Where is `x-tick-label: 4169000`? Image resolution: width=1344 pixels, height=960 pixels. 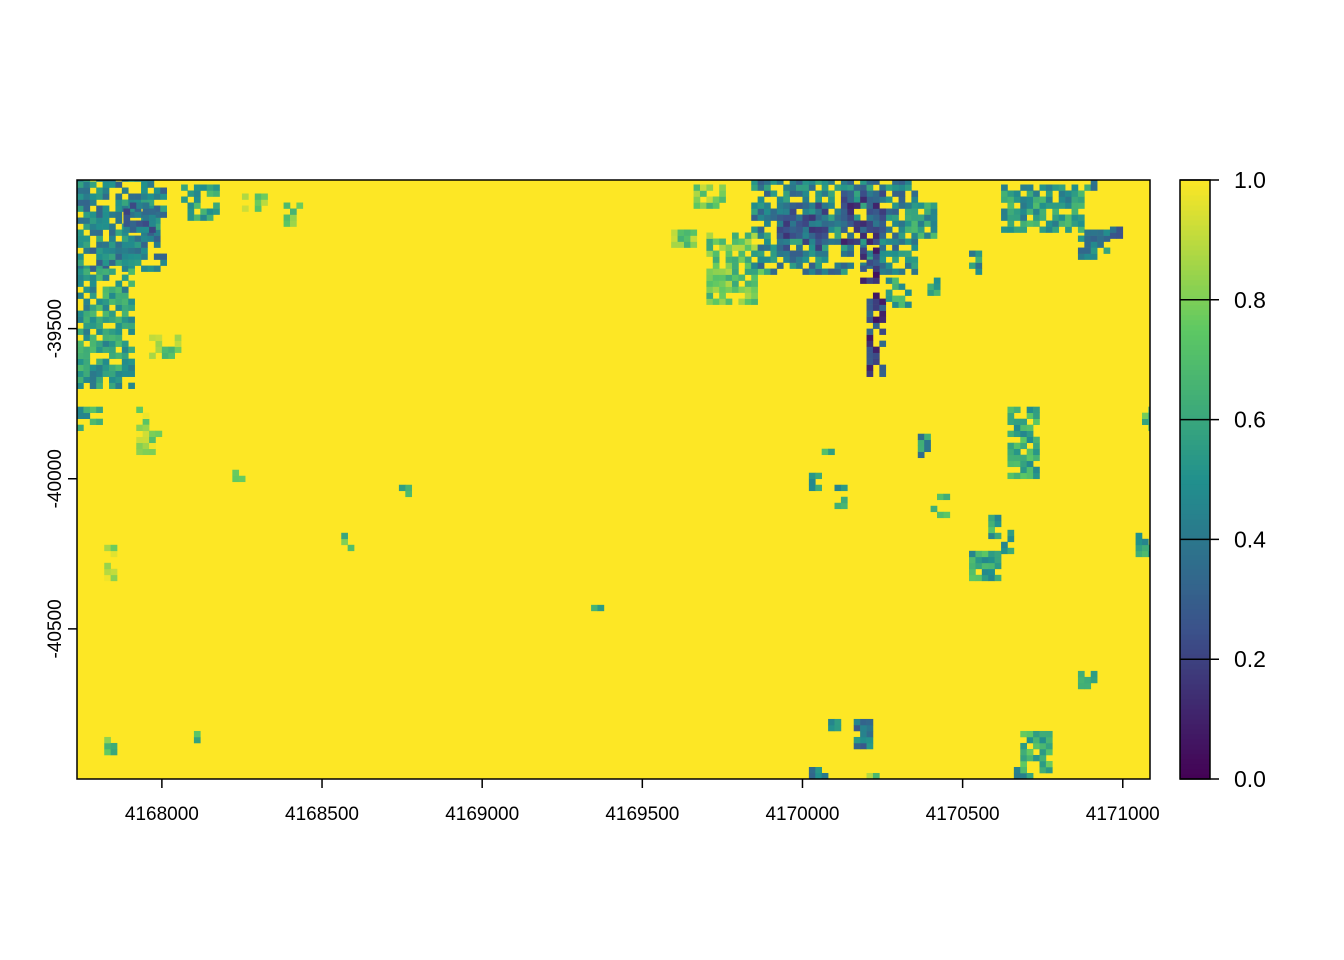
x-tick-label: 4169000 is located at coordinates (482, 814).